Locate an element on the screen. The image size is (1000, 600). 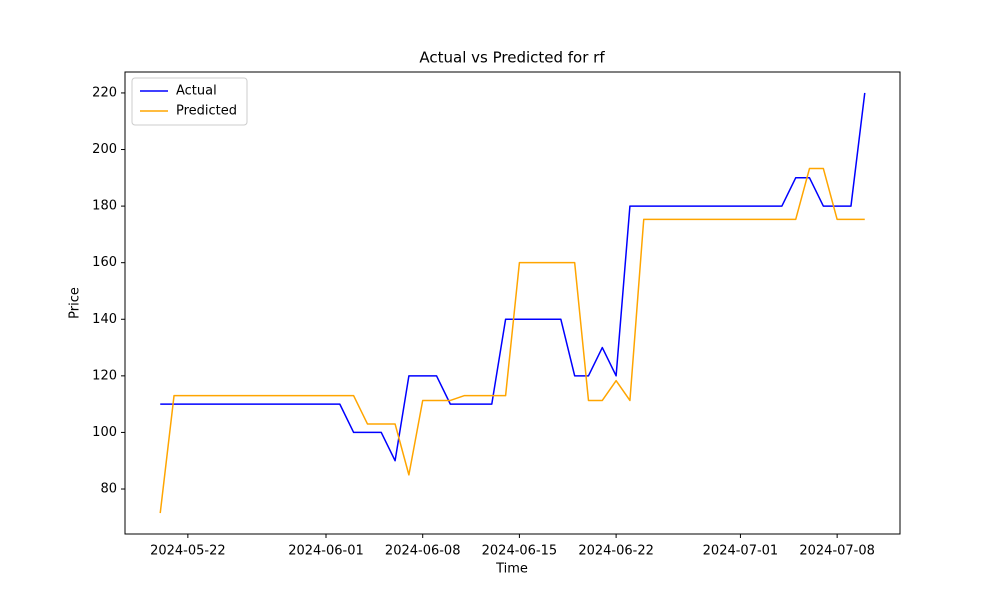
x-tick-label: 2024-07-08 is located at coordinates (837, 551).